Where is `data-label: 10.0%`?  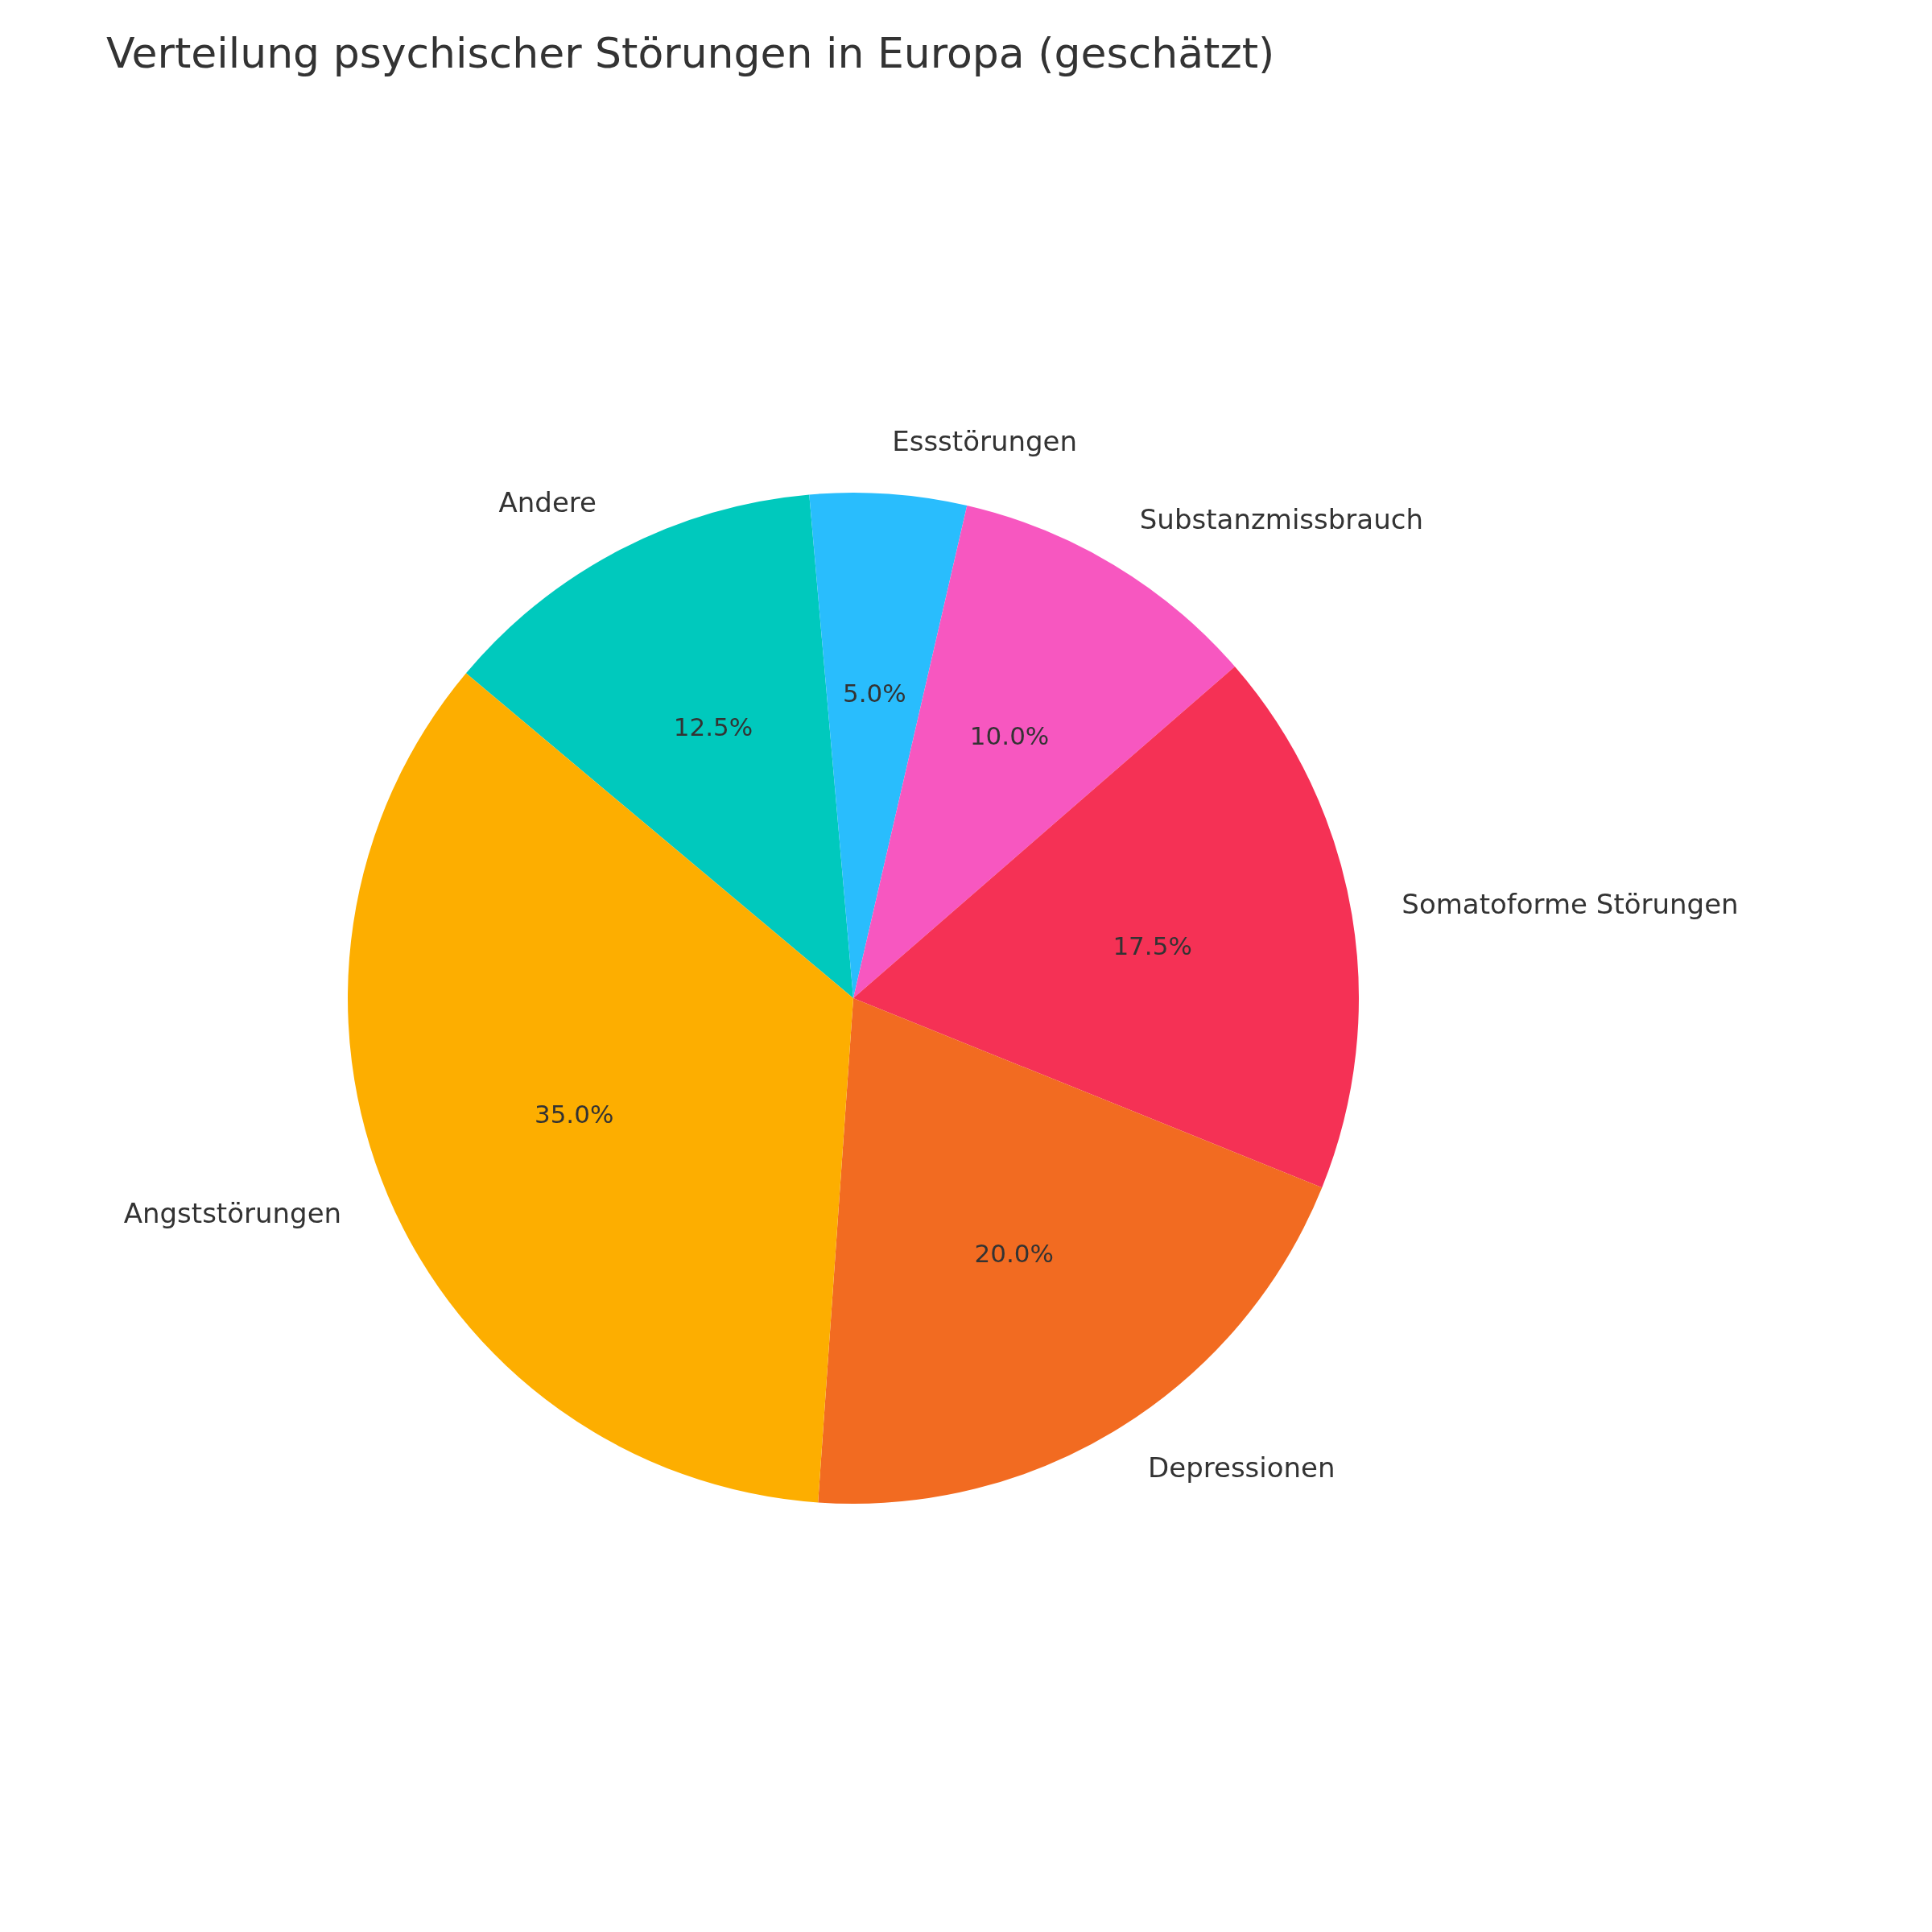
data-label: 10.0% is located at coordinates (1009, 736).